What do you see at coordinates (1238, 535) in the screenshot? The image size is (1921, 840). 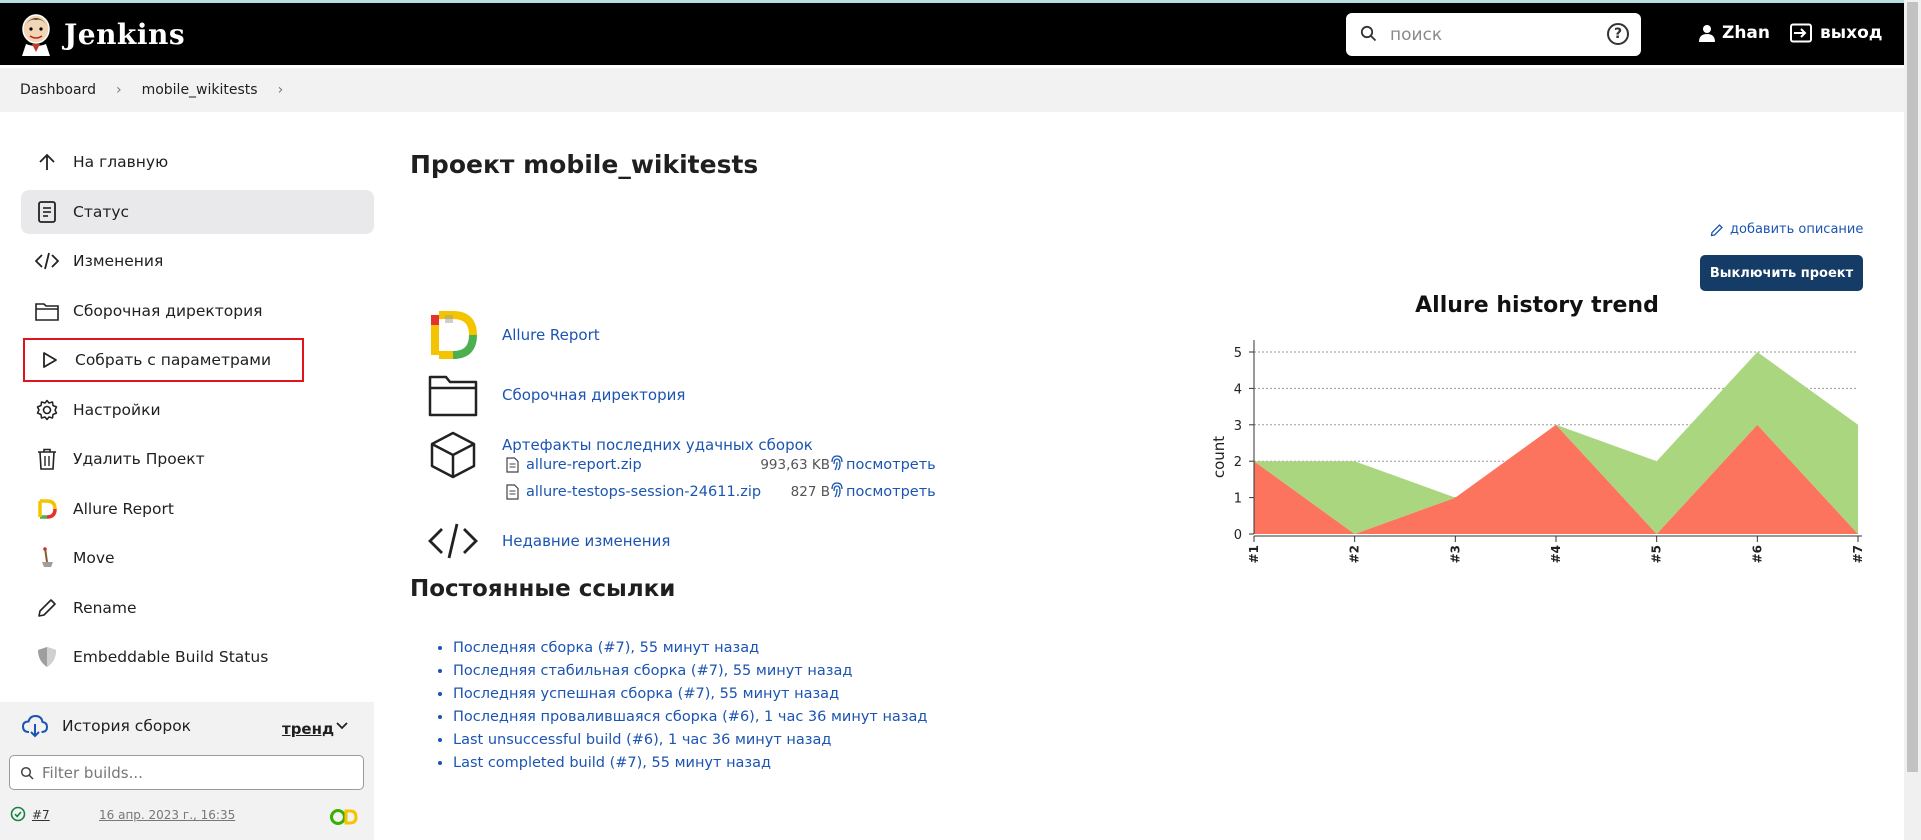 I see `chart-y-tick-label: 0` at bounding box center [1238, 535].